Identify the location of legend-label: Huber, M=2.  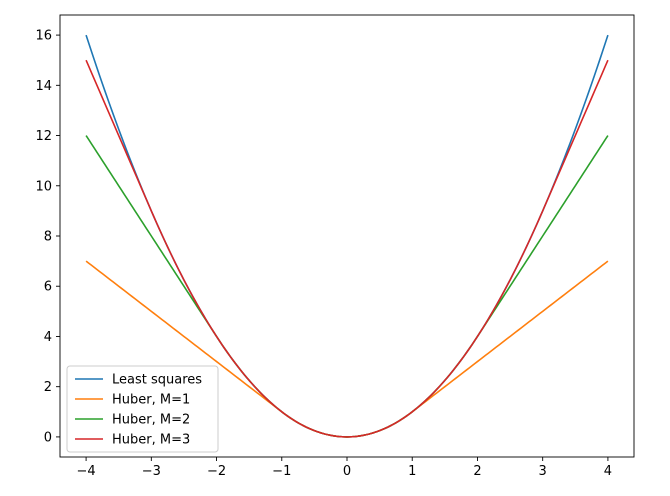
(151, 420).